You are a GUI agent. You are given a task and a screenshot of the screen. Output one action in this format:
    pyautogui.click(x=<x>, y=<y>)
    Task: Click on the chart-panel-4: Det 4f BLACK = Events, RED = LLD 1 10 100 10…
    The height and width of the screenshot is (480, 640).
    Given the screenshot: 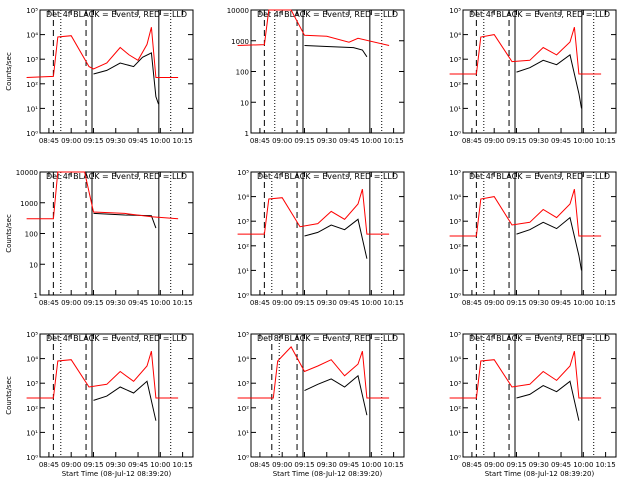 What is the action you would take?
    pyautogui.click(x=99, y=238)
    